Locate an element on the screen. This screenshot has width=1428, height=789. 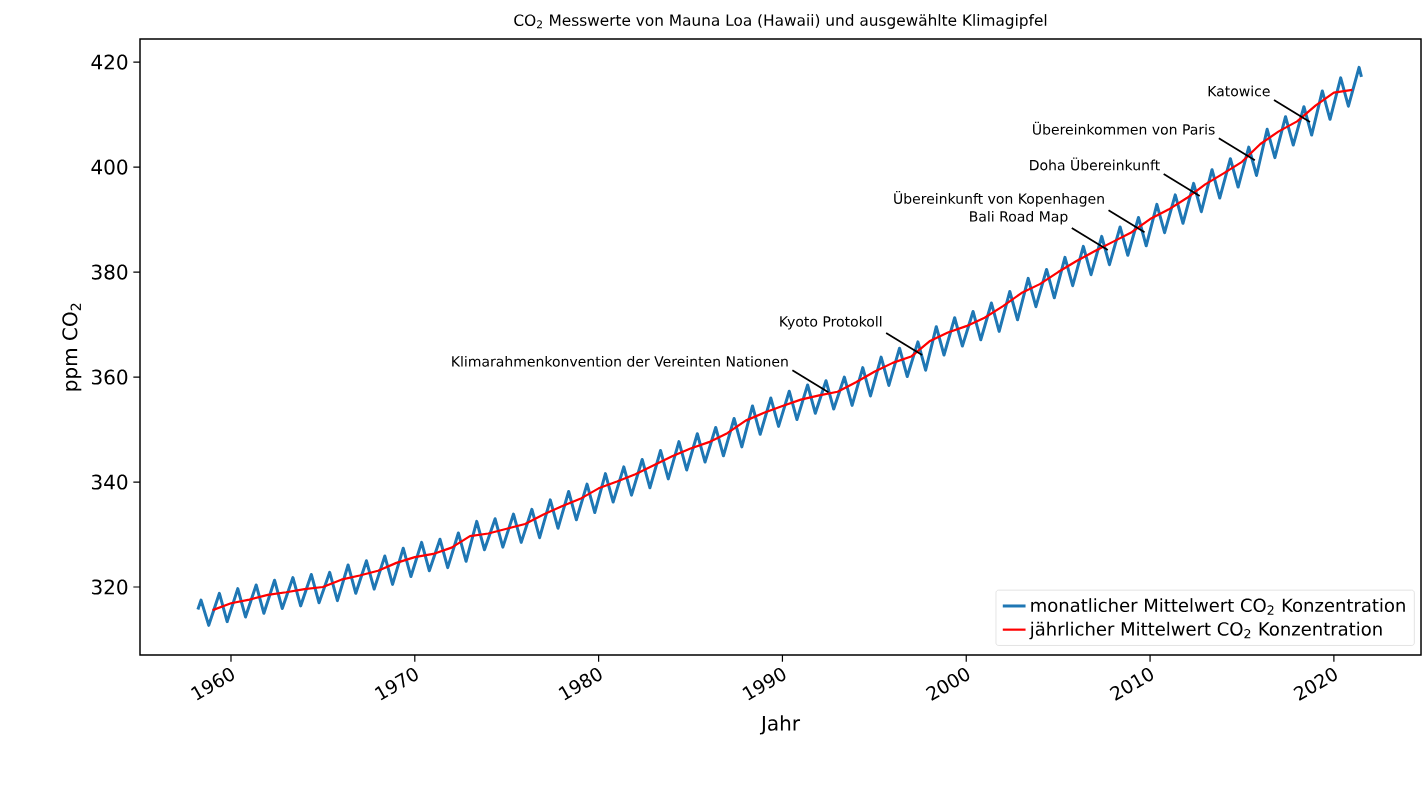
annotation: Doha Übereinkunft is located at coordinates (1095, 164).